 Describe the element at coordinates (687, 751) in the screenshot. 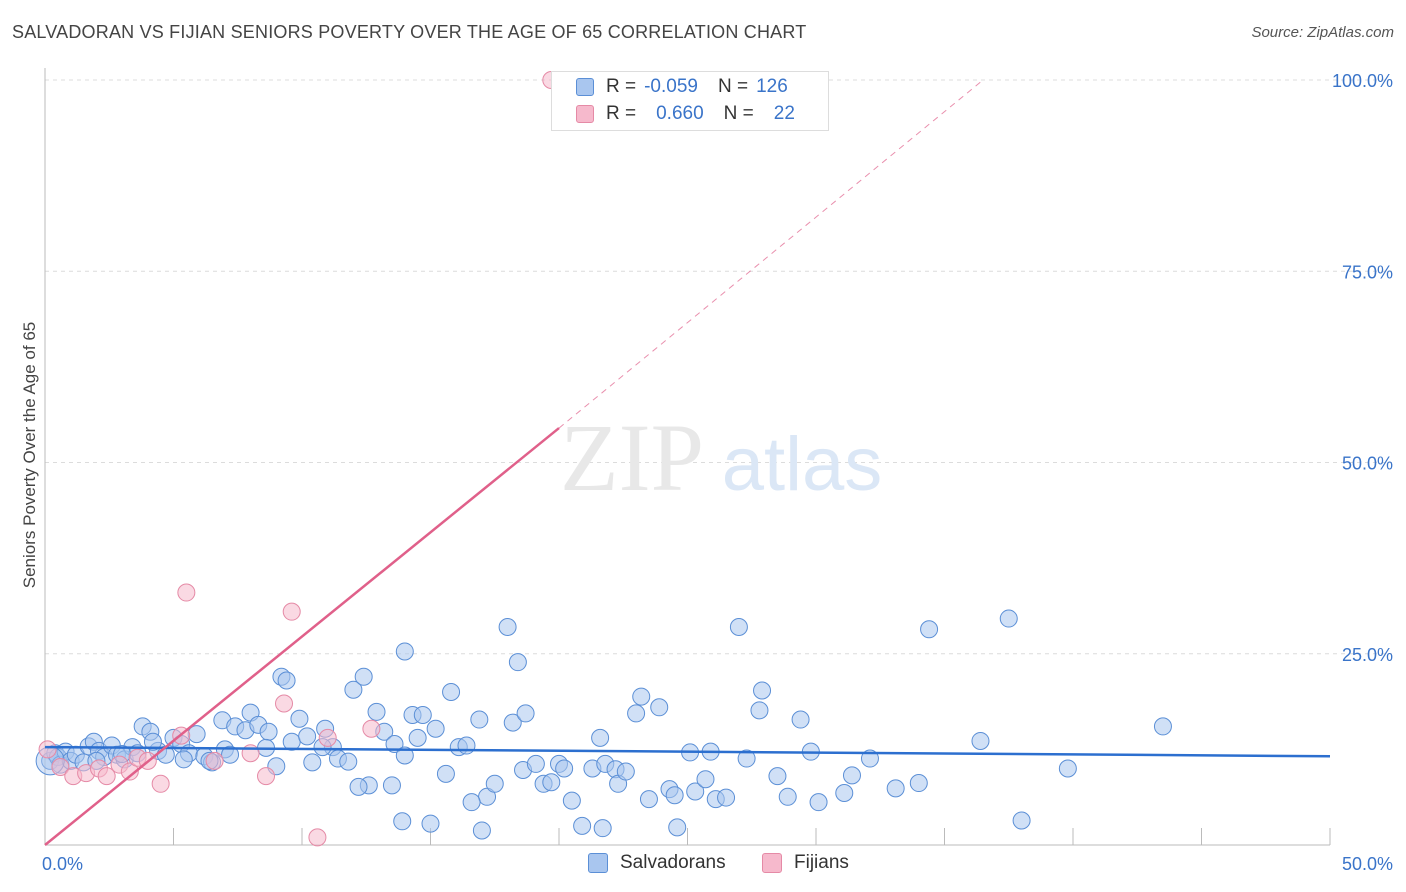

I see `salvadorans-trend-line` at that location.